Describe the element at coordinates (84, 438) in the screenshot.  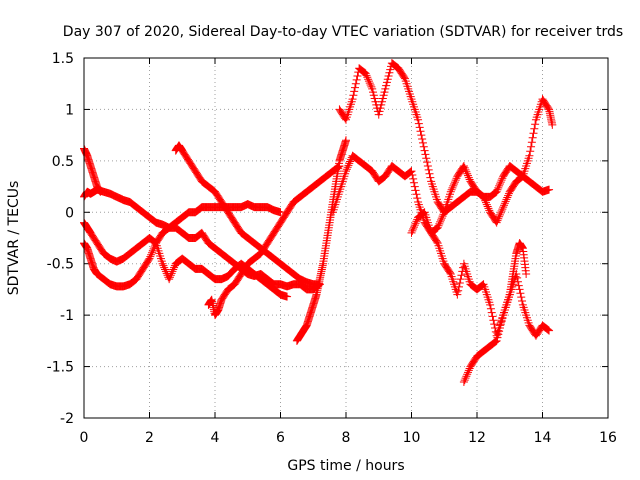
I see `x-tick-label: 0` at that location.